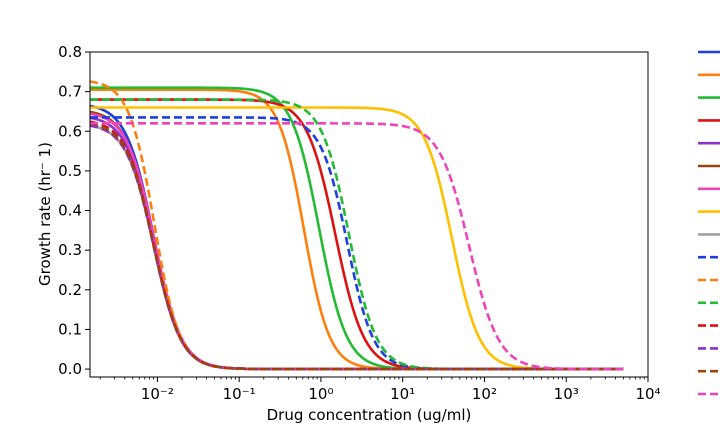  What do you see at coordinates (45, 214) in the screenshot?
I see `y-axis-label: Growth rate (hr⁻ 1)` at bounding box center [45, 214].